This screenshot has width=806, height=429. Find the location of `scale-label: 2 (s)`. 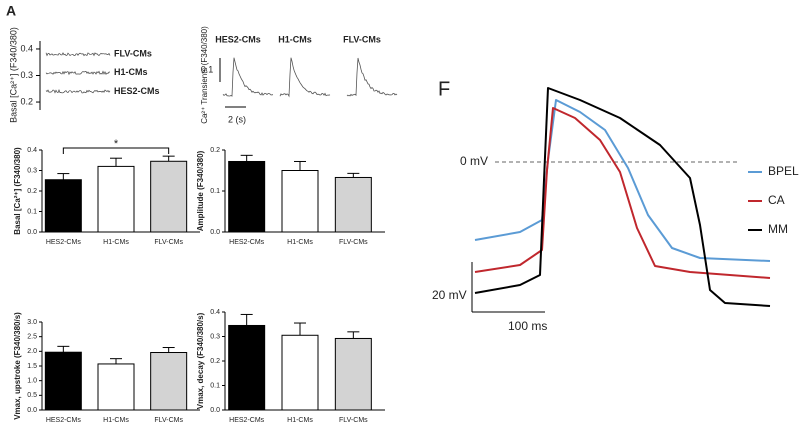

scale-label: 2 (s) is located at coordinates (237, 119).